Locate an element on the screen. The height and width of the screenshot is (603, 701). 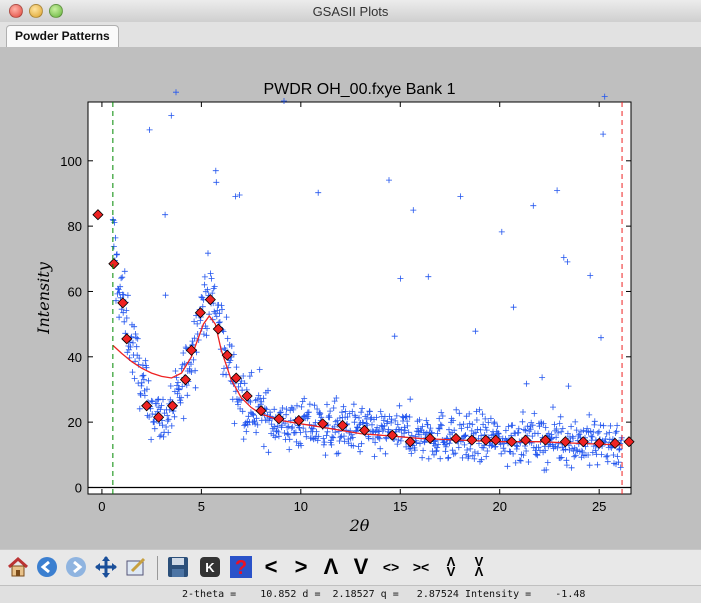
window-title: GSASII Plots is located at coordinates (350, 11).